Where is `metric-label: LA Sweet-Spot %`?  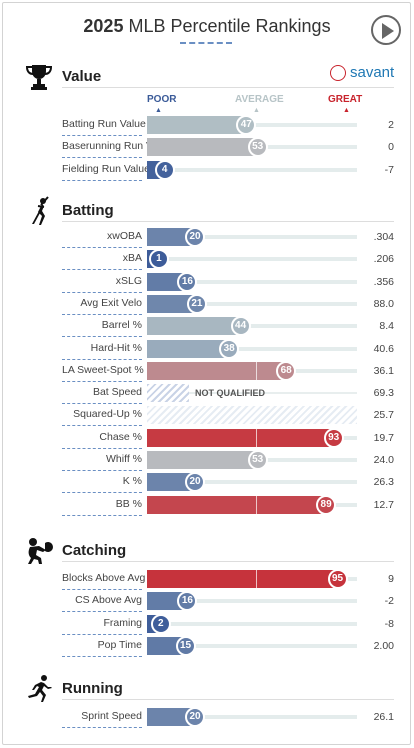 metric-label: LA Sweet-Spot % is located at coordinates (103, 370).